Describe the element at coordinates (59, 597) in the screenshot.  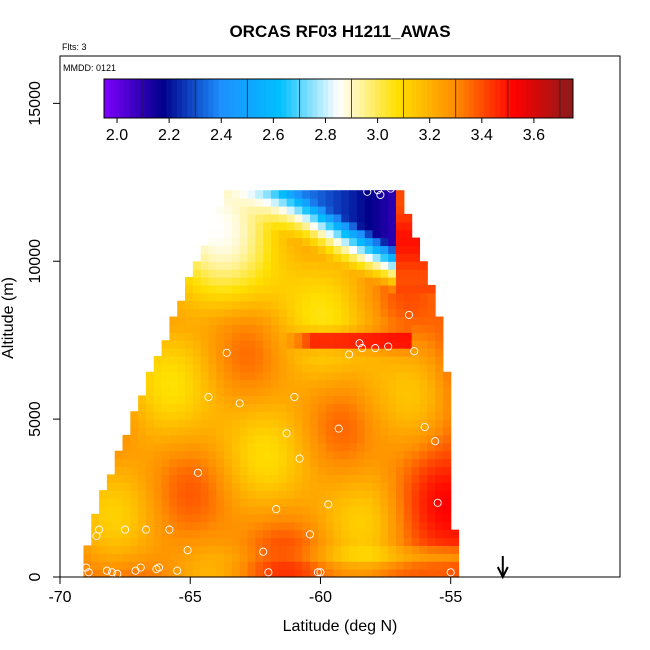
I see `x-tick-label: -70` at that location.